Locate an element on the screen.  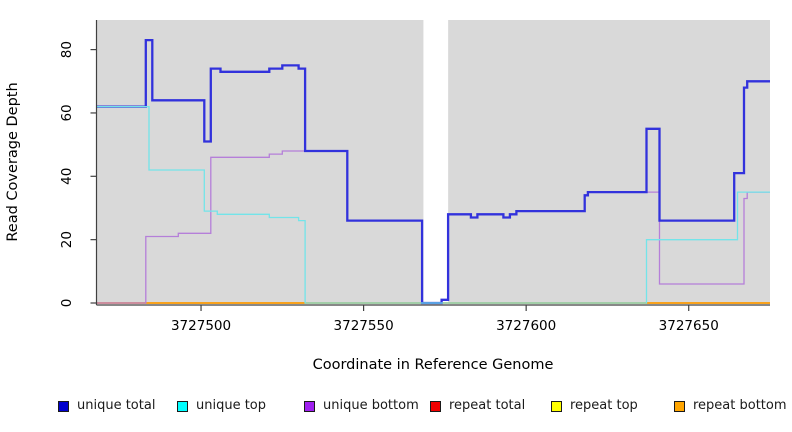
legend-item-repeat-top: repeat top is located at coordinates (594, 406).